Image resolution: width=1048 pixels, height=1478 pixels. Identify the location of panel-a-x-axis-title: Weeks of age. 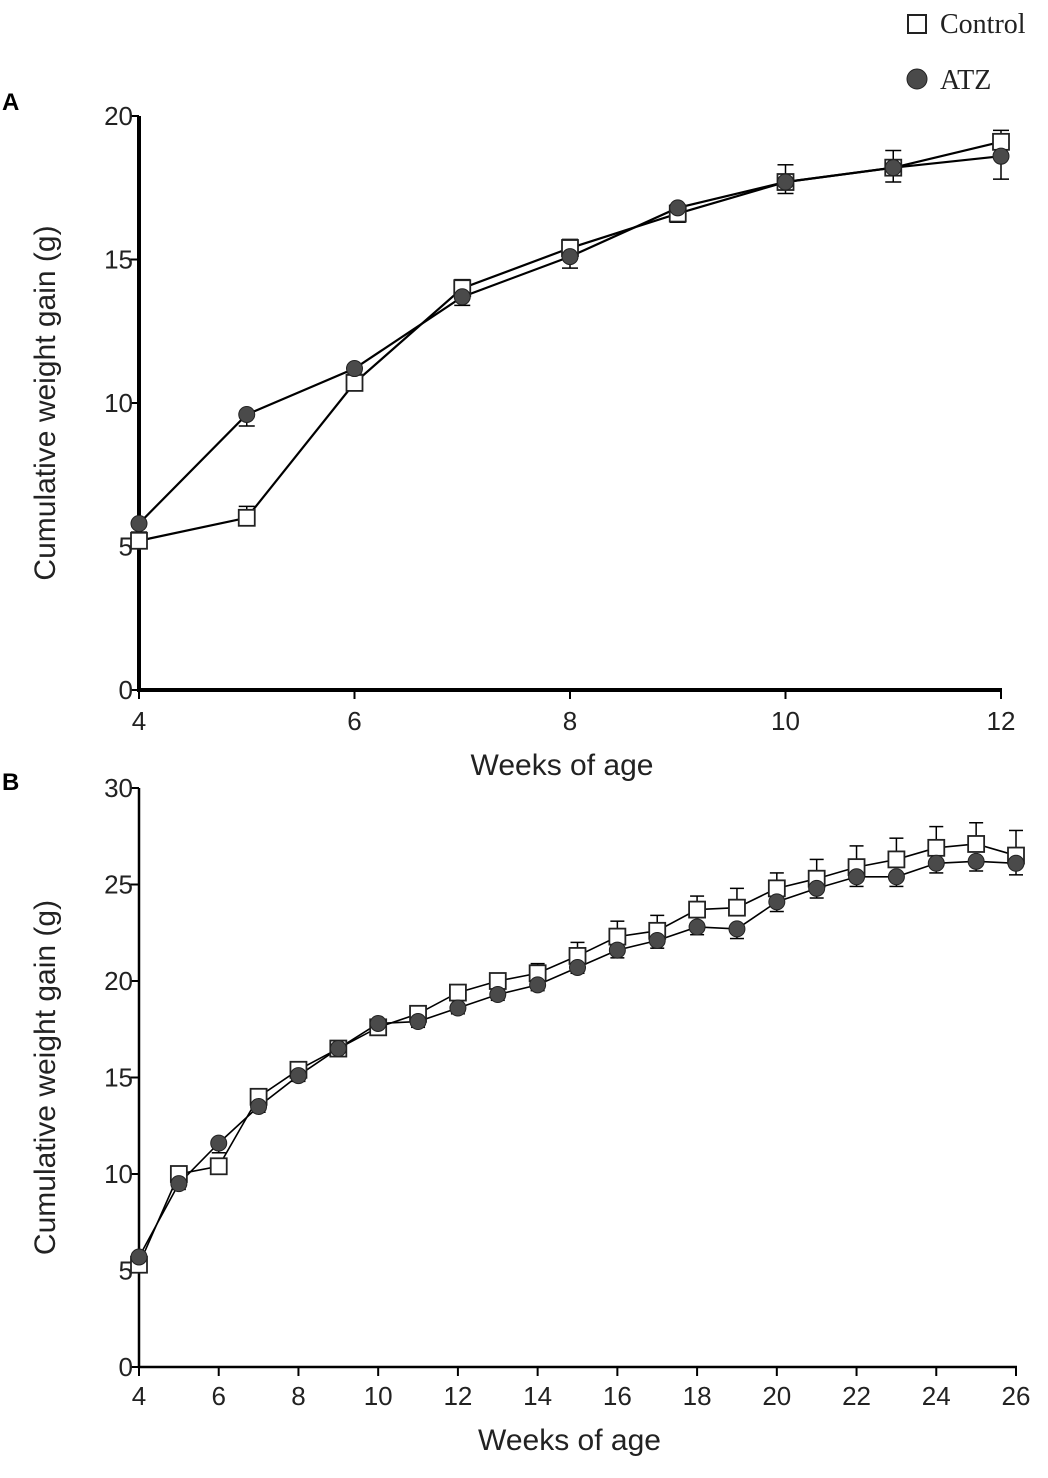
(562, 765).